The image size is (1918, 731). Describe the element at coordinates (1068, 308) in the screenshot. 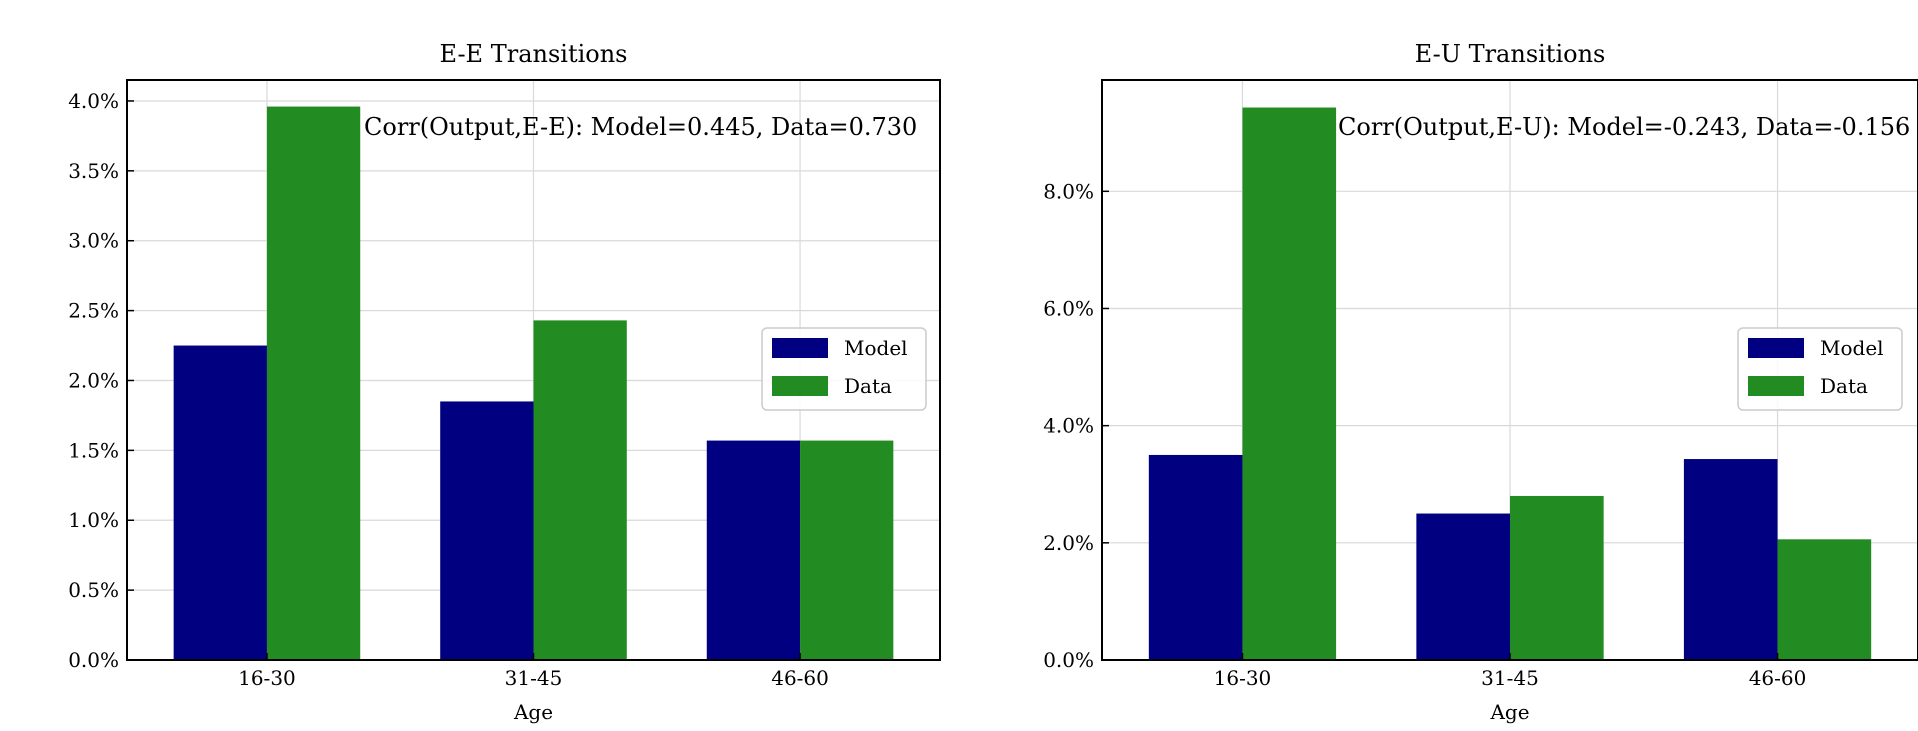

I see `y-tick-label: 6.0%` at that location.